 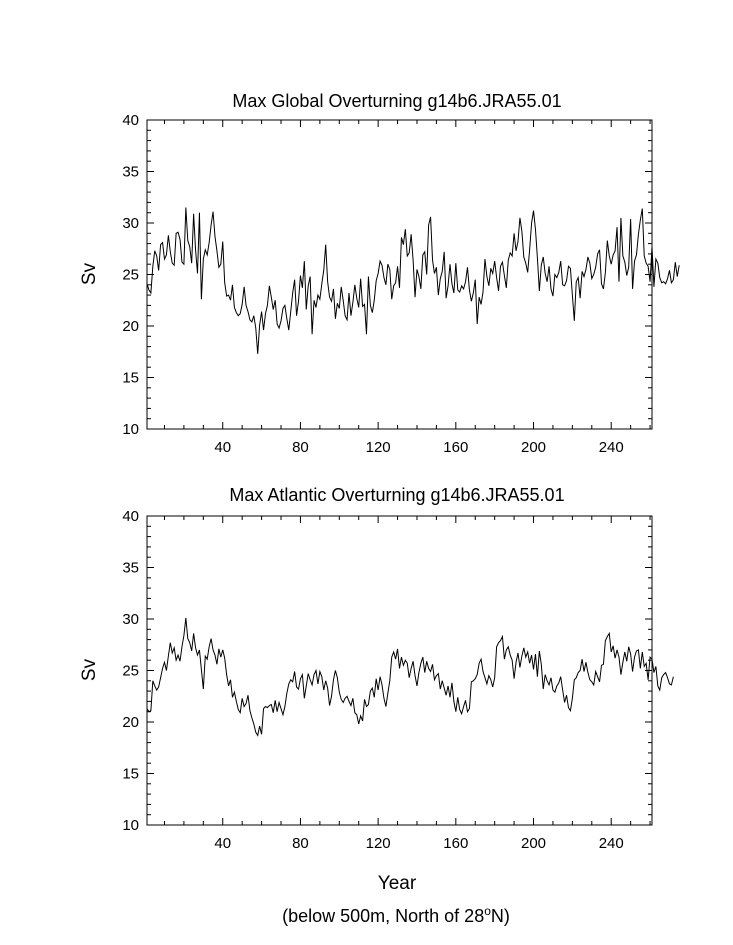 What do you see at coordinates (487, 911) in the screenshot?
I see `caption-superscript: o` at bounding box center [487, 911].